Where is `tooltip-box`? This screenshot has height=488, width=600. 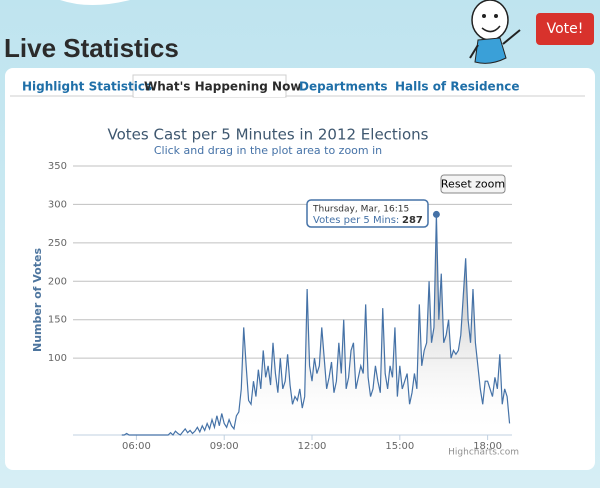 tooltip-box is located at coordinates (367, 213).